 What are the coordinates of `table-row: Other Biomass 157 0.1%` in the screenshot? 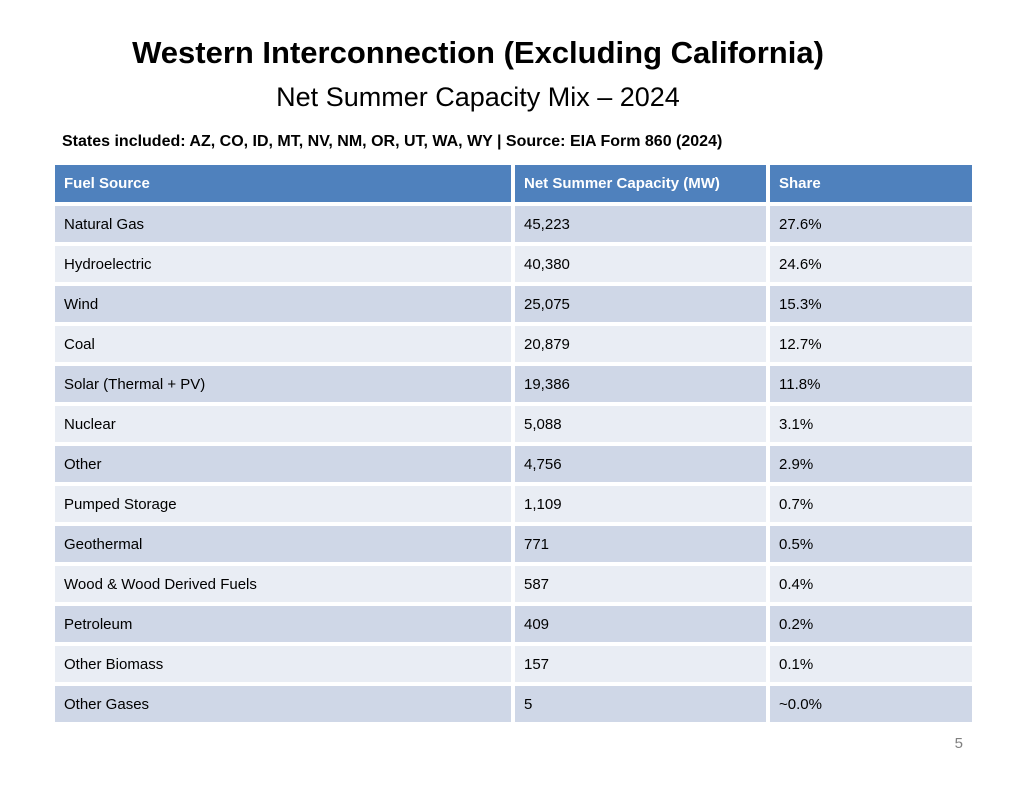 It's located at (513, 664).